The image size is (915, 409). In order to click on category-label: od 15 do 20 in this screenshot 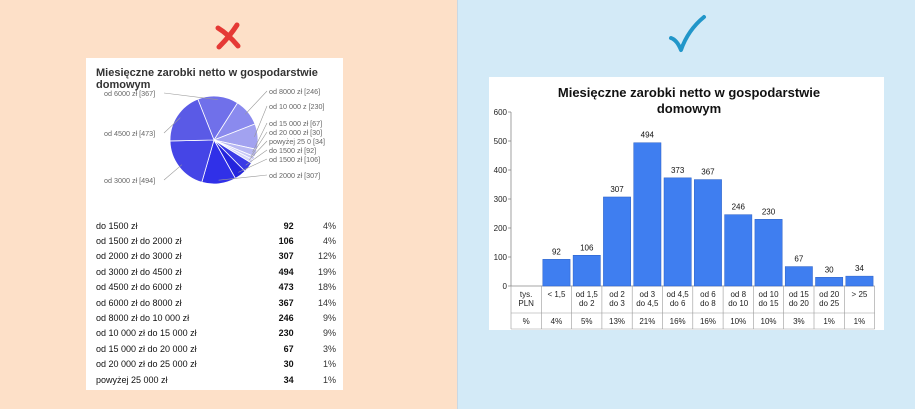, I will do `click(799, 299)`.